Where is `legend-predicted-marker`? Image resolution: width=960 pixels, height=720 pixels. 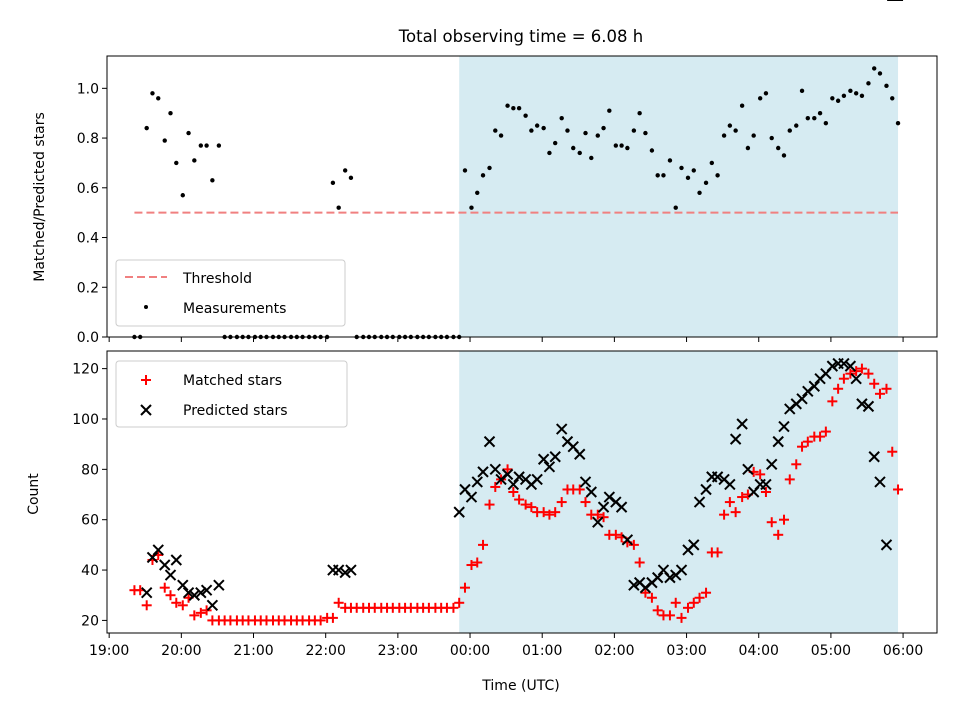
legend-predicted-marker is located at coordinates (146, 410).